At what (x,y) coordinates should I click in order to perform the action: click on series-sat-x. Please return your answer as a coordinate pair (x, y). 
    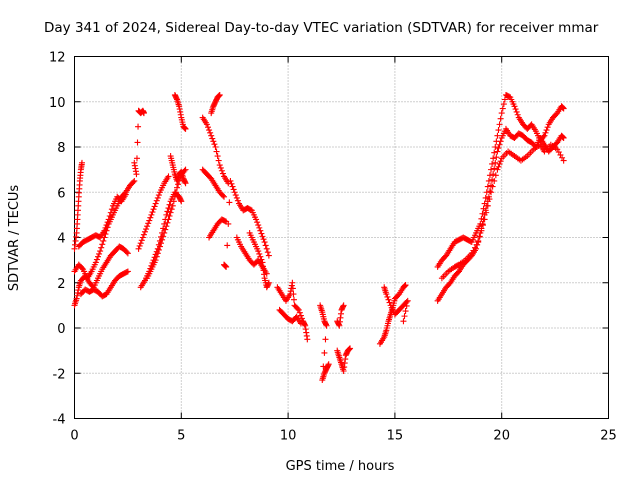
    Looking at the image, I should click on (392, 314).